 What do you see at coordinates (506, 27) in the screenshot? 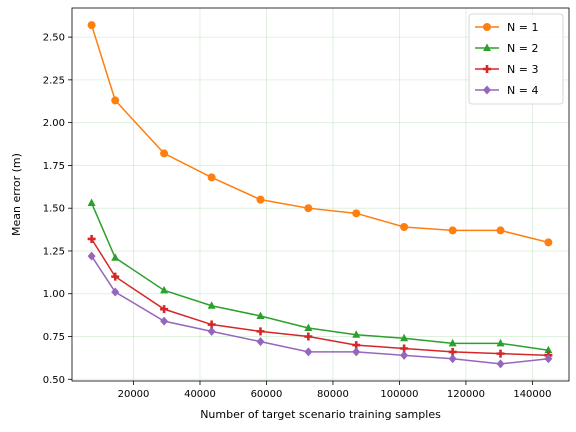
I see `legend-entry: N = 1` at bounding box center [506, 27].